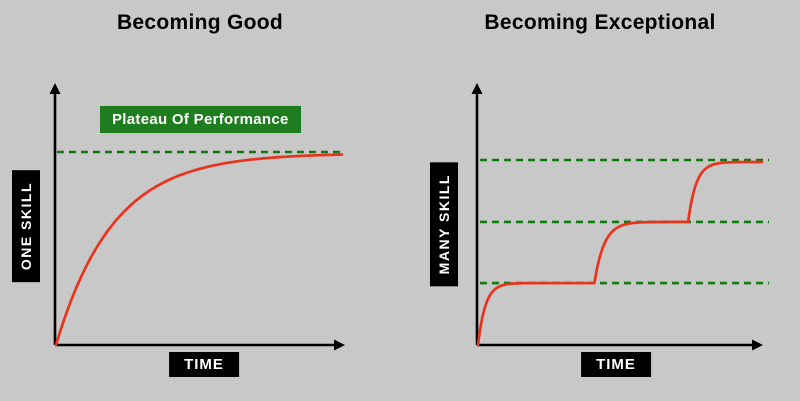 This screenshot has width=800, height=401. I want to click on right-x-axis-label: TIME, so click(616, 364).